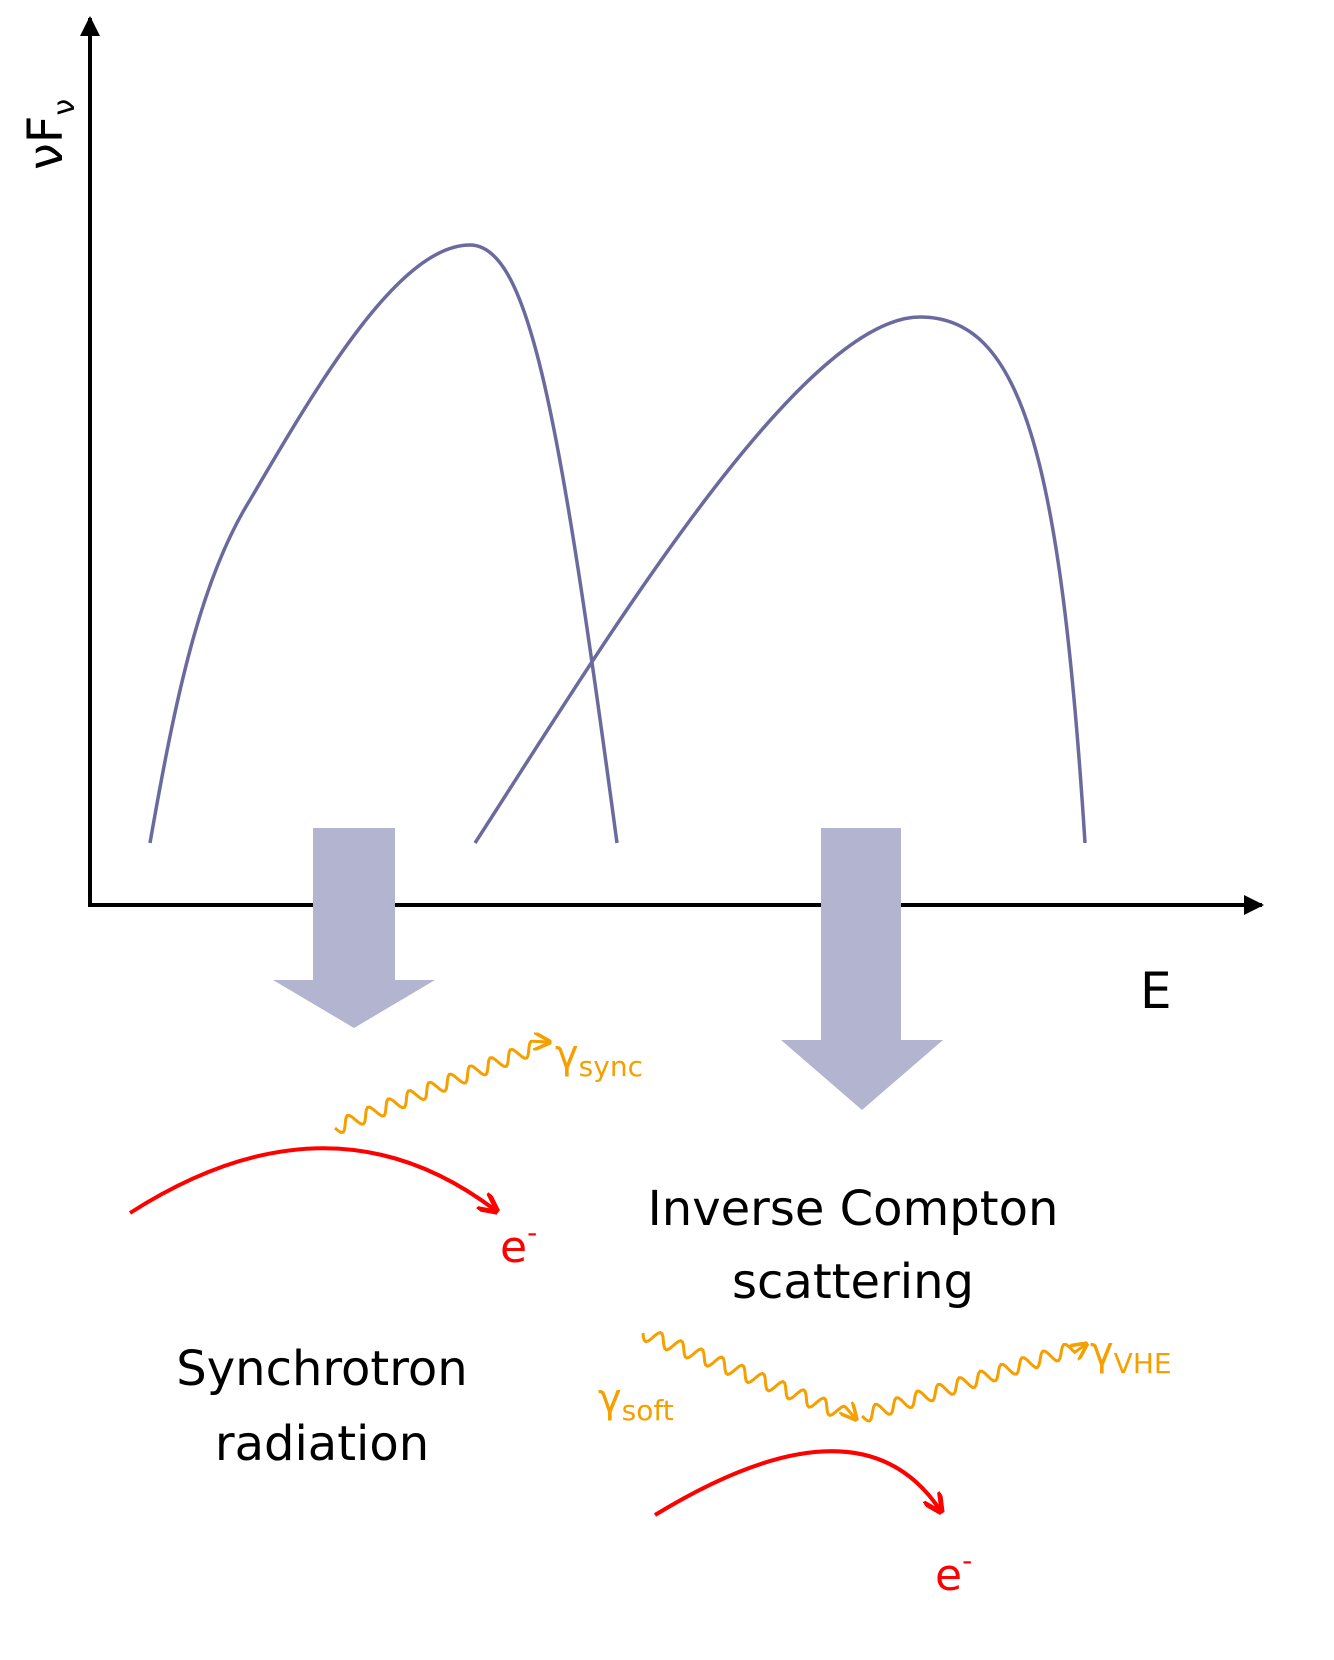 Image resolution: width=1334 pixels, height=1660 pixels. I want to click on y-axis-label: νFν, so click(50, 134).